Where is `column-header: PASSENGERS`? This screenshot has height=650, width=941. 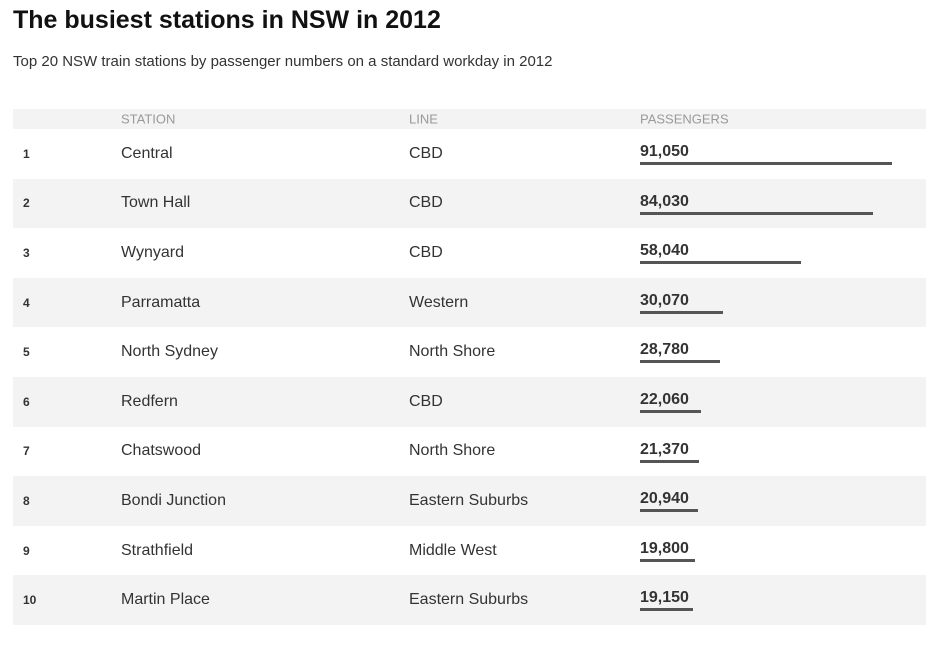
column-header: PASSENGERS is located at coordinates (684, 119).